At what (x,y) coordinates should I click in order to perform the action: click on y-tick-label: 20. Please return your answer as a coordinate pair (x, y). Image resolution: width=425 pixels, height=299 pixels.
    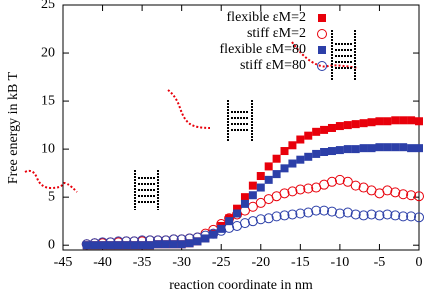
    Looking at the image, I should click on (48, 52).